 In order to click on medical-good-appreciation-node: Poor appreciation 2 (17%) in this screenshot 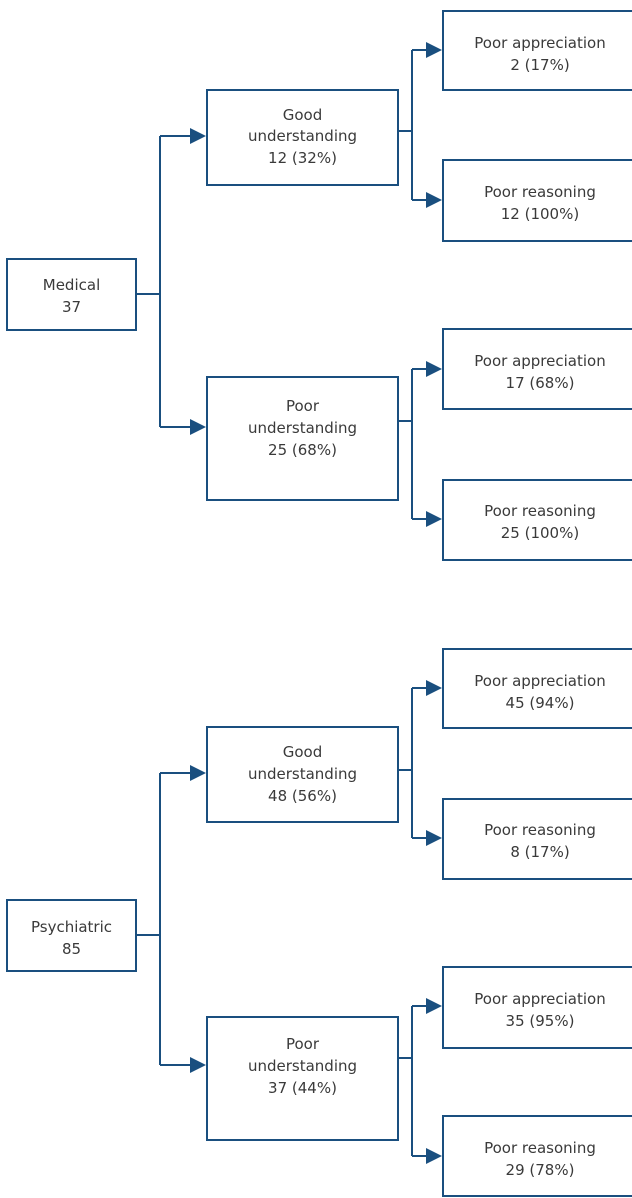, I will do `click(537, 50)`.